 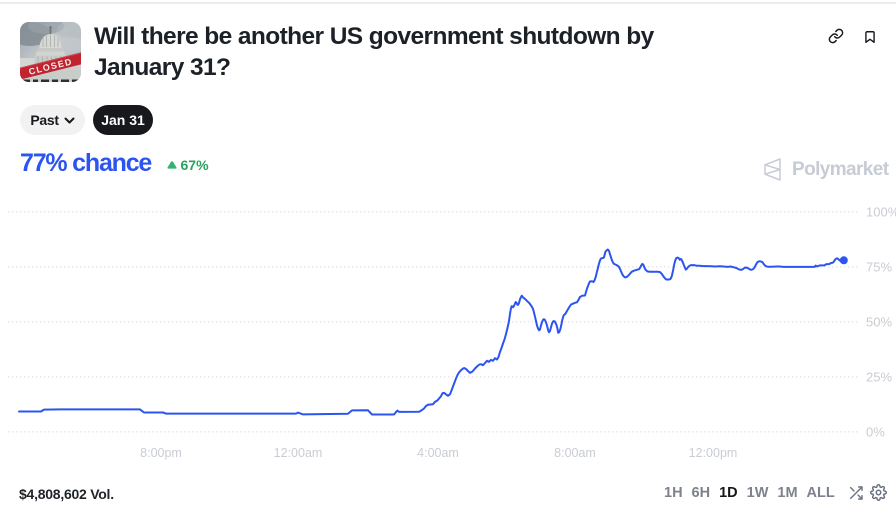 I want to click on svg-text: 75%, so click(x=879, y=266).